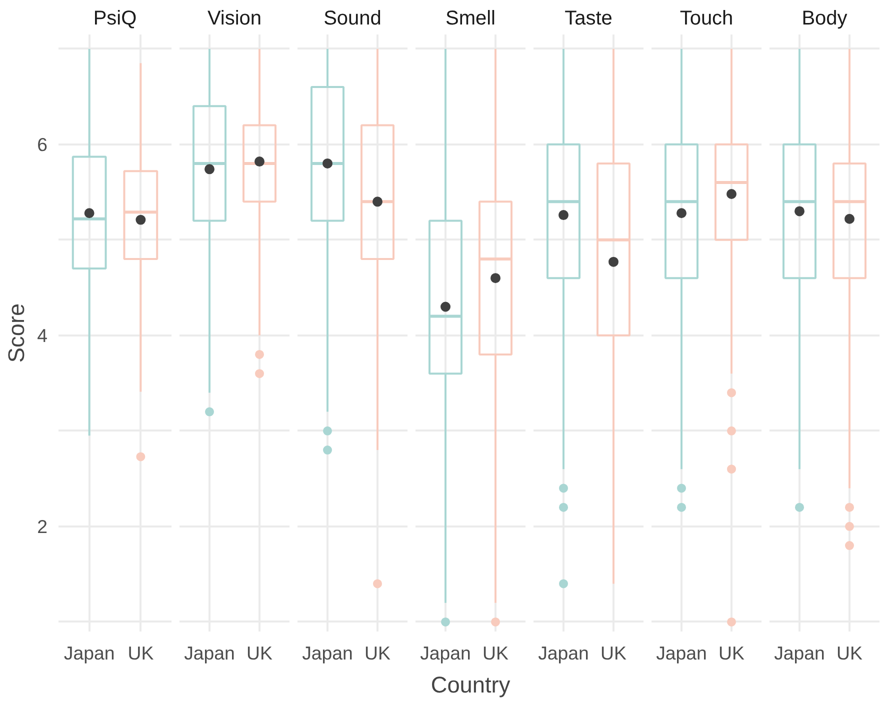 Image resolution: width=896 pixels, height=713 pixels. What do you see at coordinates (353, 19) in the screenshot?
I see `chart-title: Sound` at bounding box center [353, 19].